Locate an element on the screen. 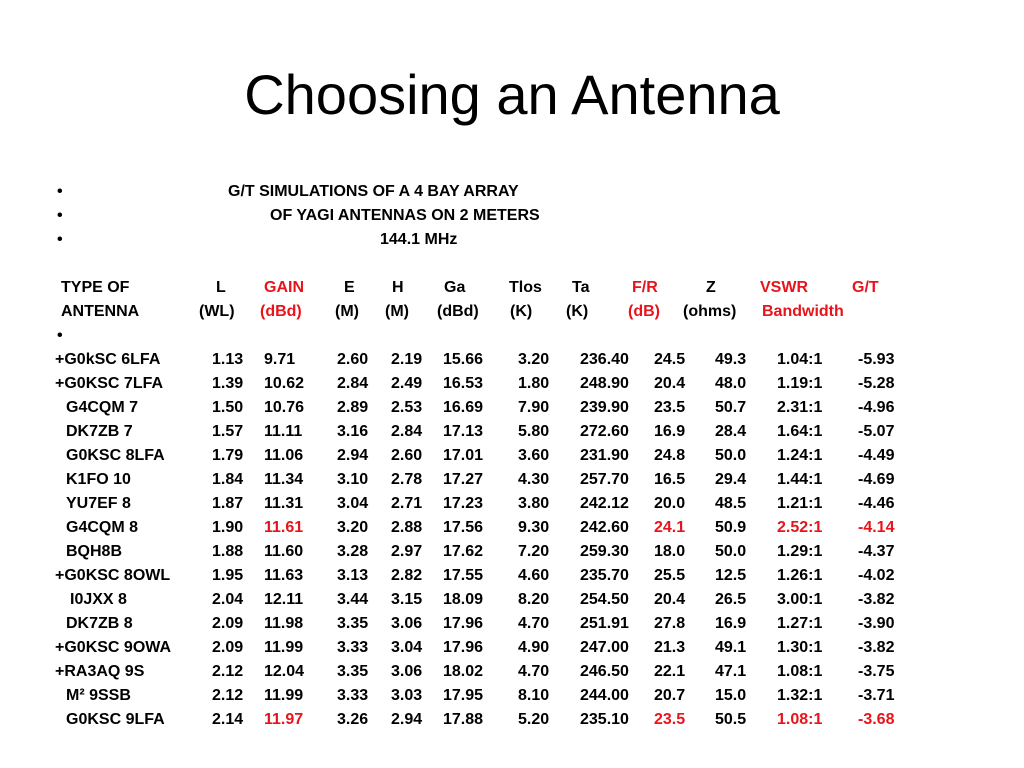 Image resolution: width=1024 pixels, height=768 pixels. table-cell: 11.06 is located at coordinates (284, 455).